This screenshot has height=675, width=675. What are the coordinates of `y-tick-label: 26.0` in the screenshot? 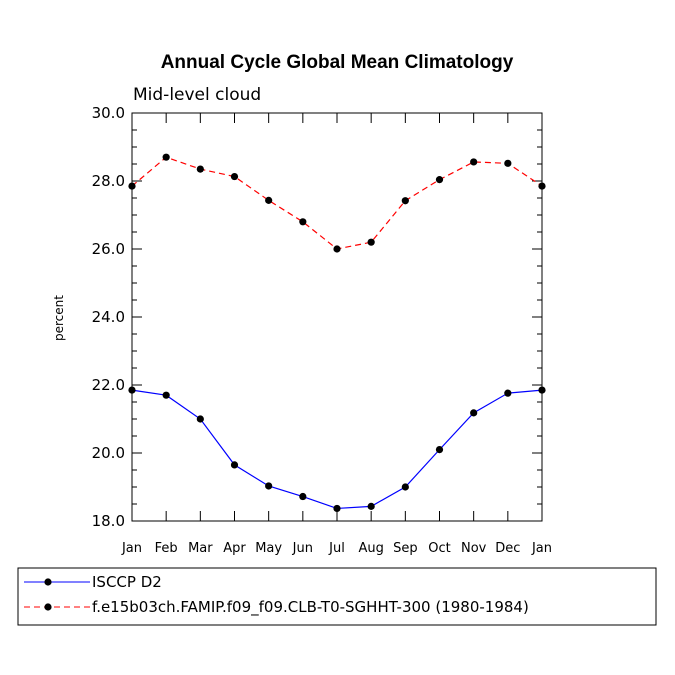 It's located at (108, 249).